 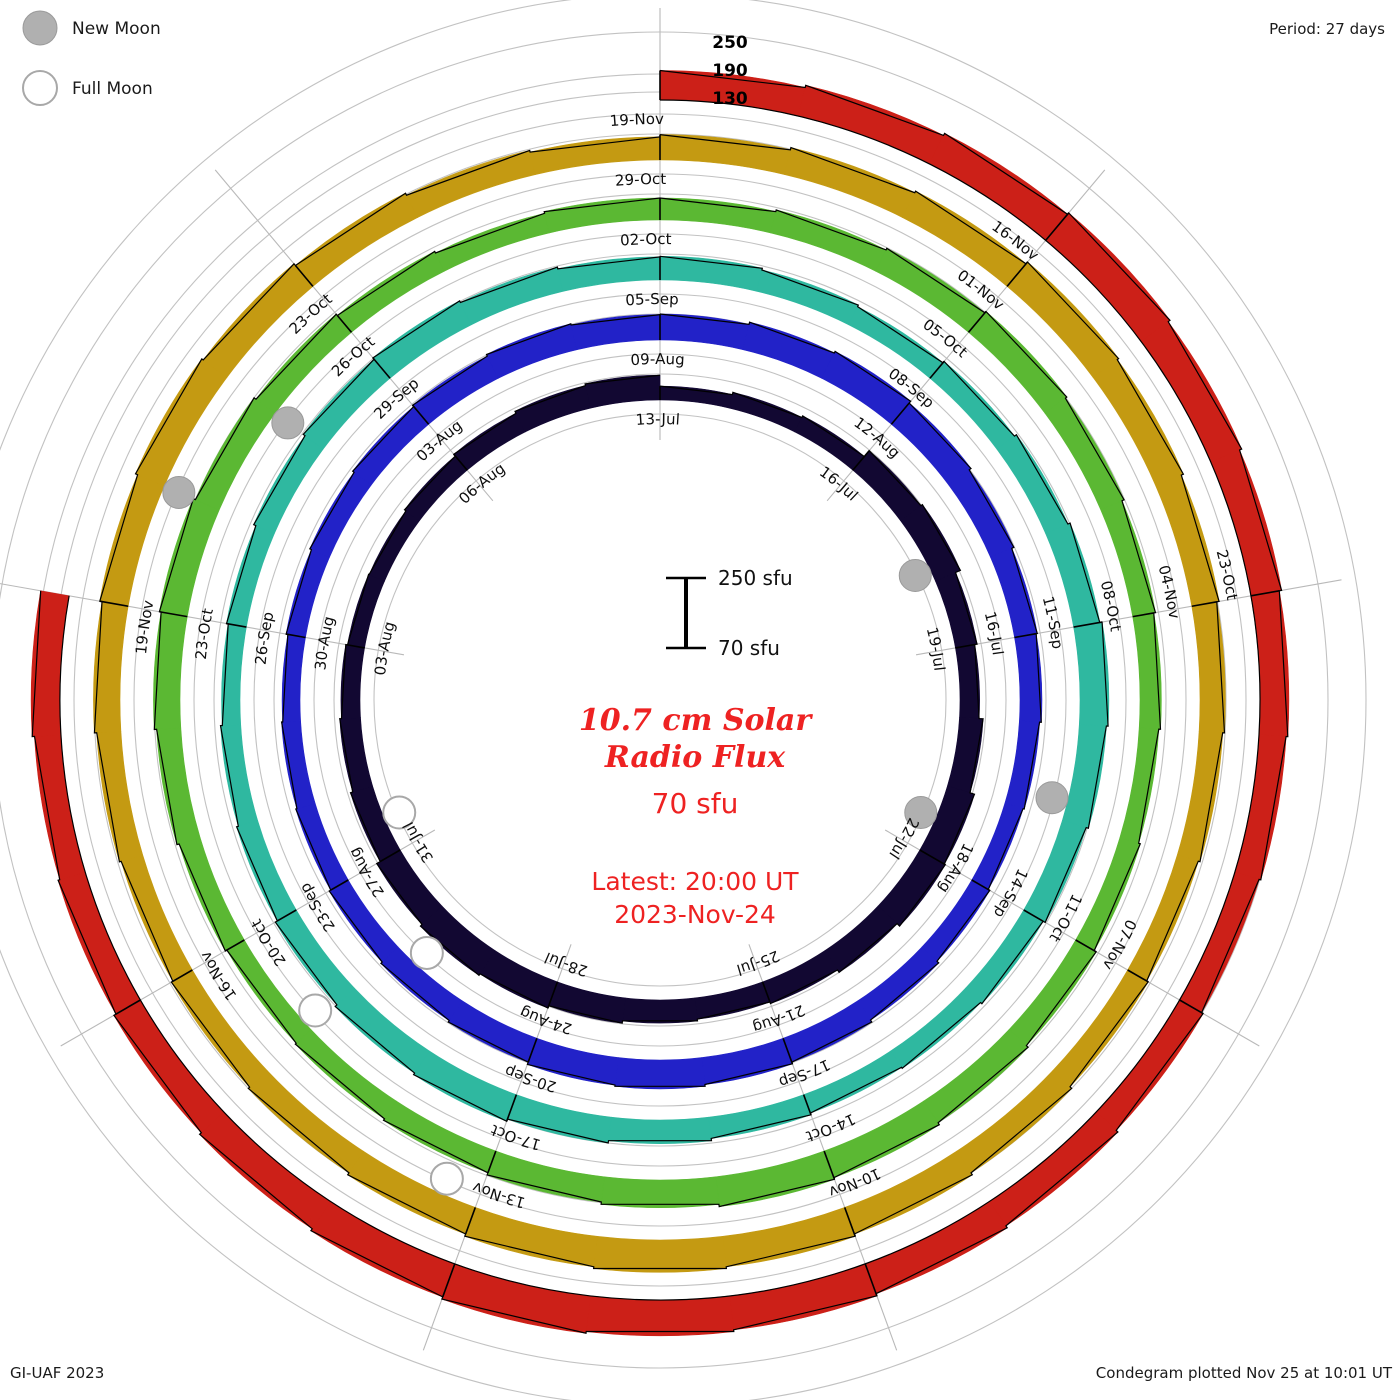 What do you see at coordinates (831, 1128) in the screenshot?
I see `ring-date-label: 14-Oct` at bounding box center [831, 1128].